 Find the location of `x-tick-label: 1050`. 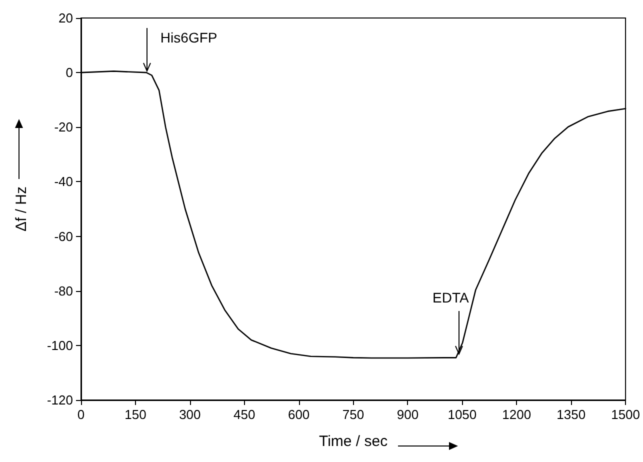

x-tick-label: 1050 is located at coordinates (462, 414).